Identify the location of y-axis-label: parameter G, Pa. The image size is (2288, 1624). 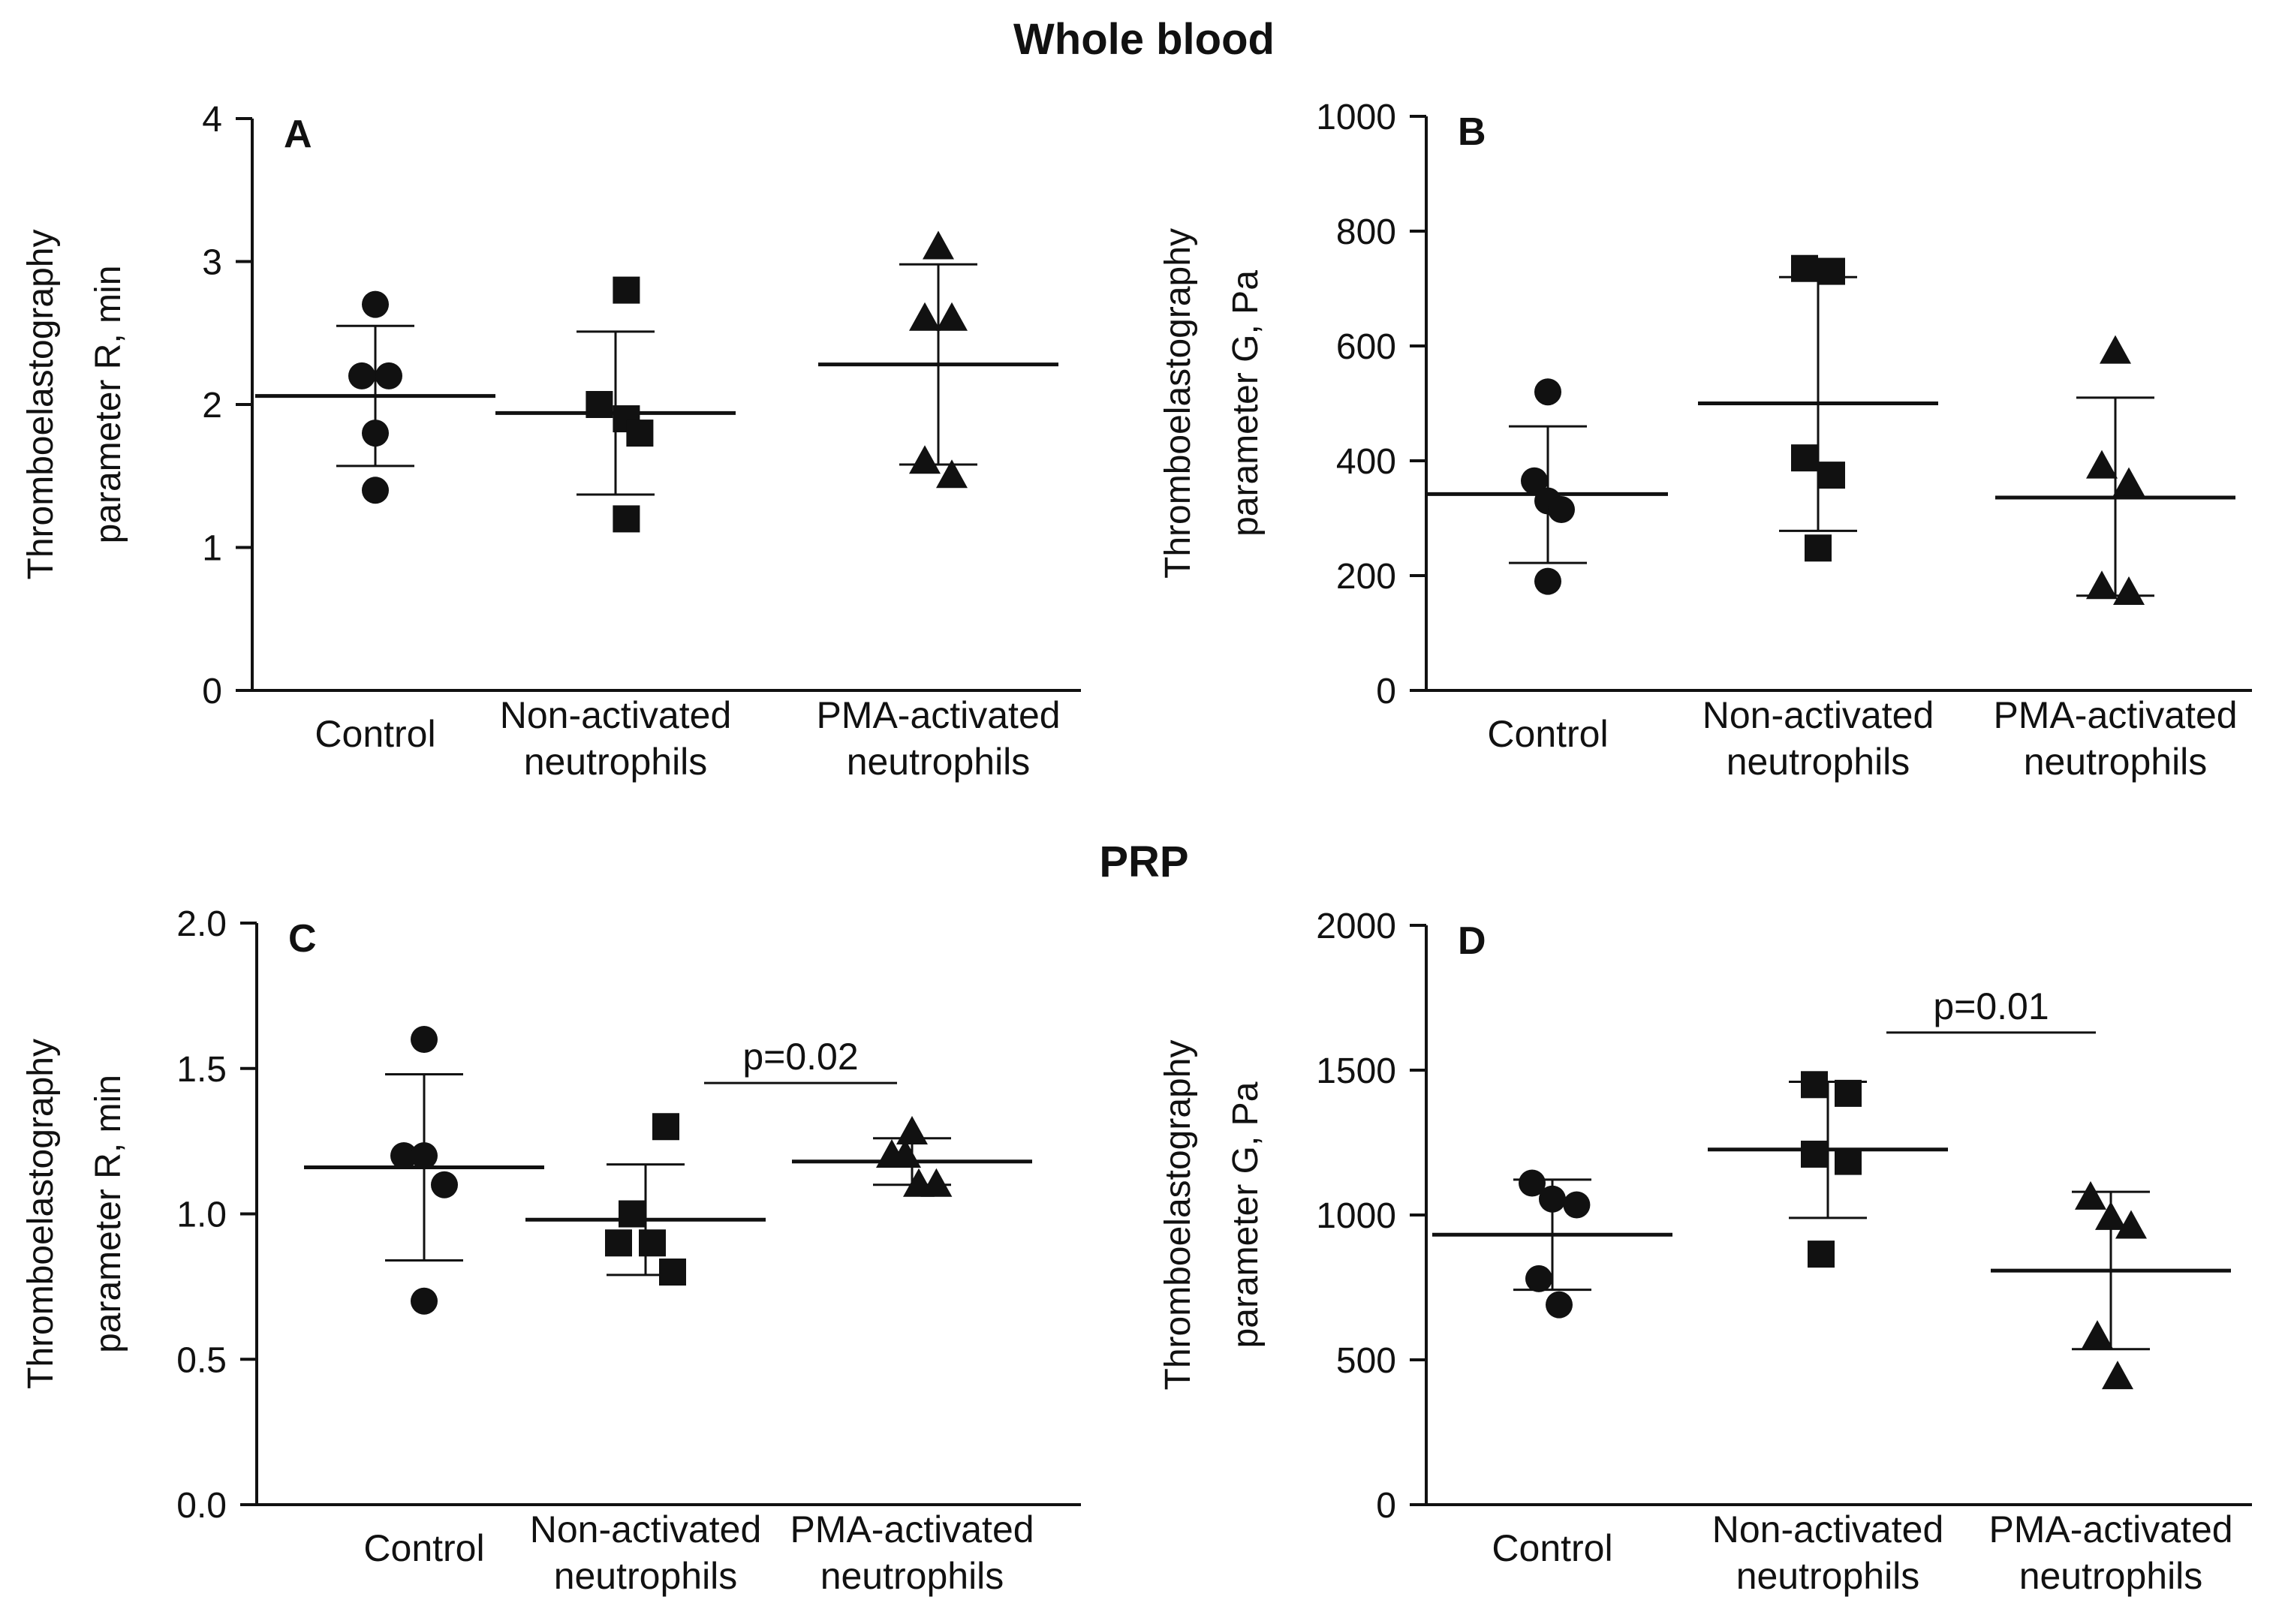
(1246, 1214).